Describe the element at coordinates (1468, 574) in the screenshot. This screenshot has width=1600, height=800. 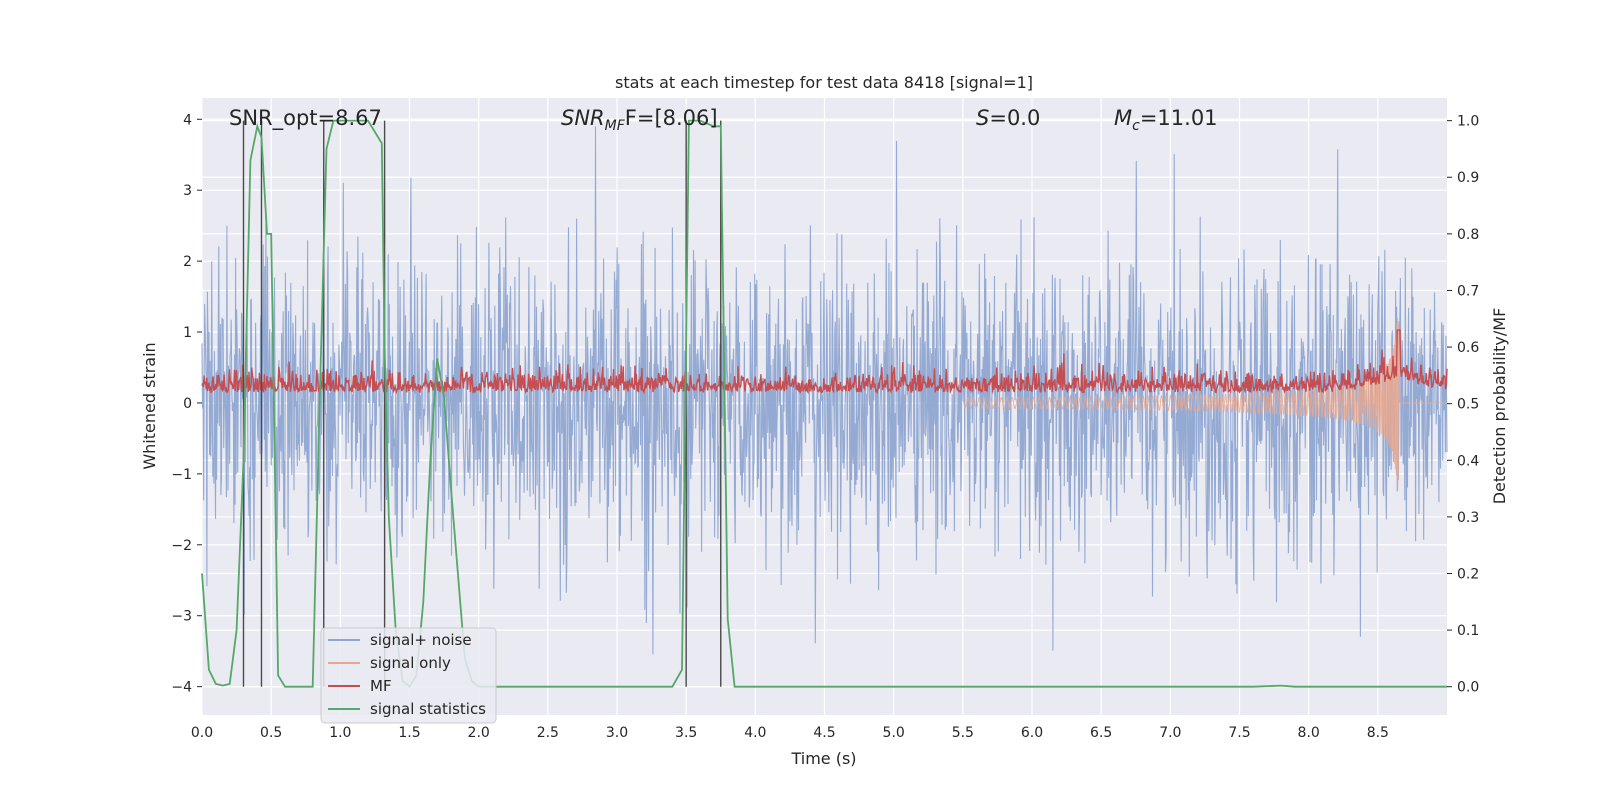
I see `y2-tick-label: 0.2` at that location.